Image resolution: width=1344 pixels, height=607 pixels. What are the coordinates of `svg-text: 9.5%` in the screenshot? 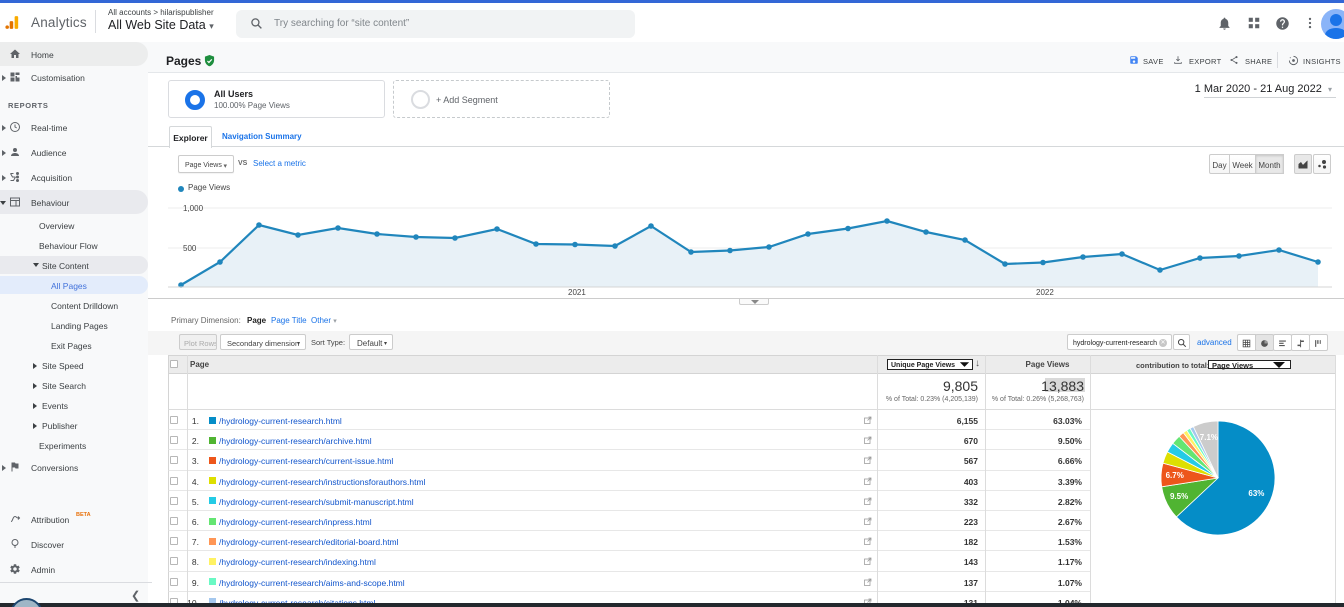 It's located at (1179, 496).